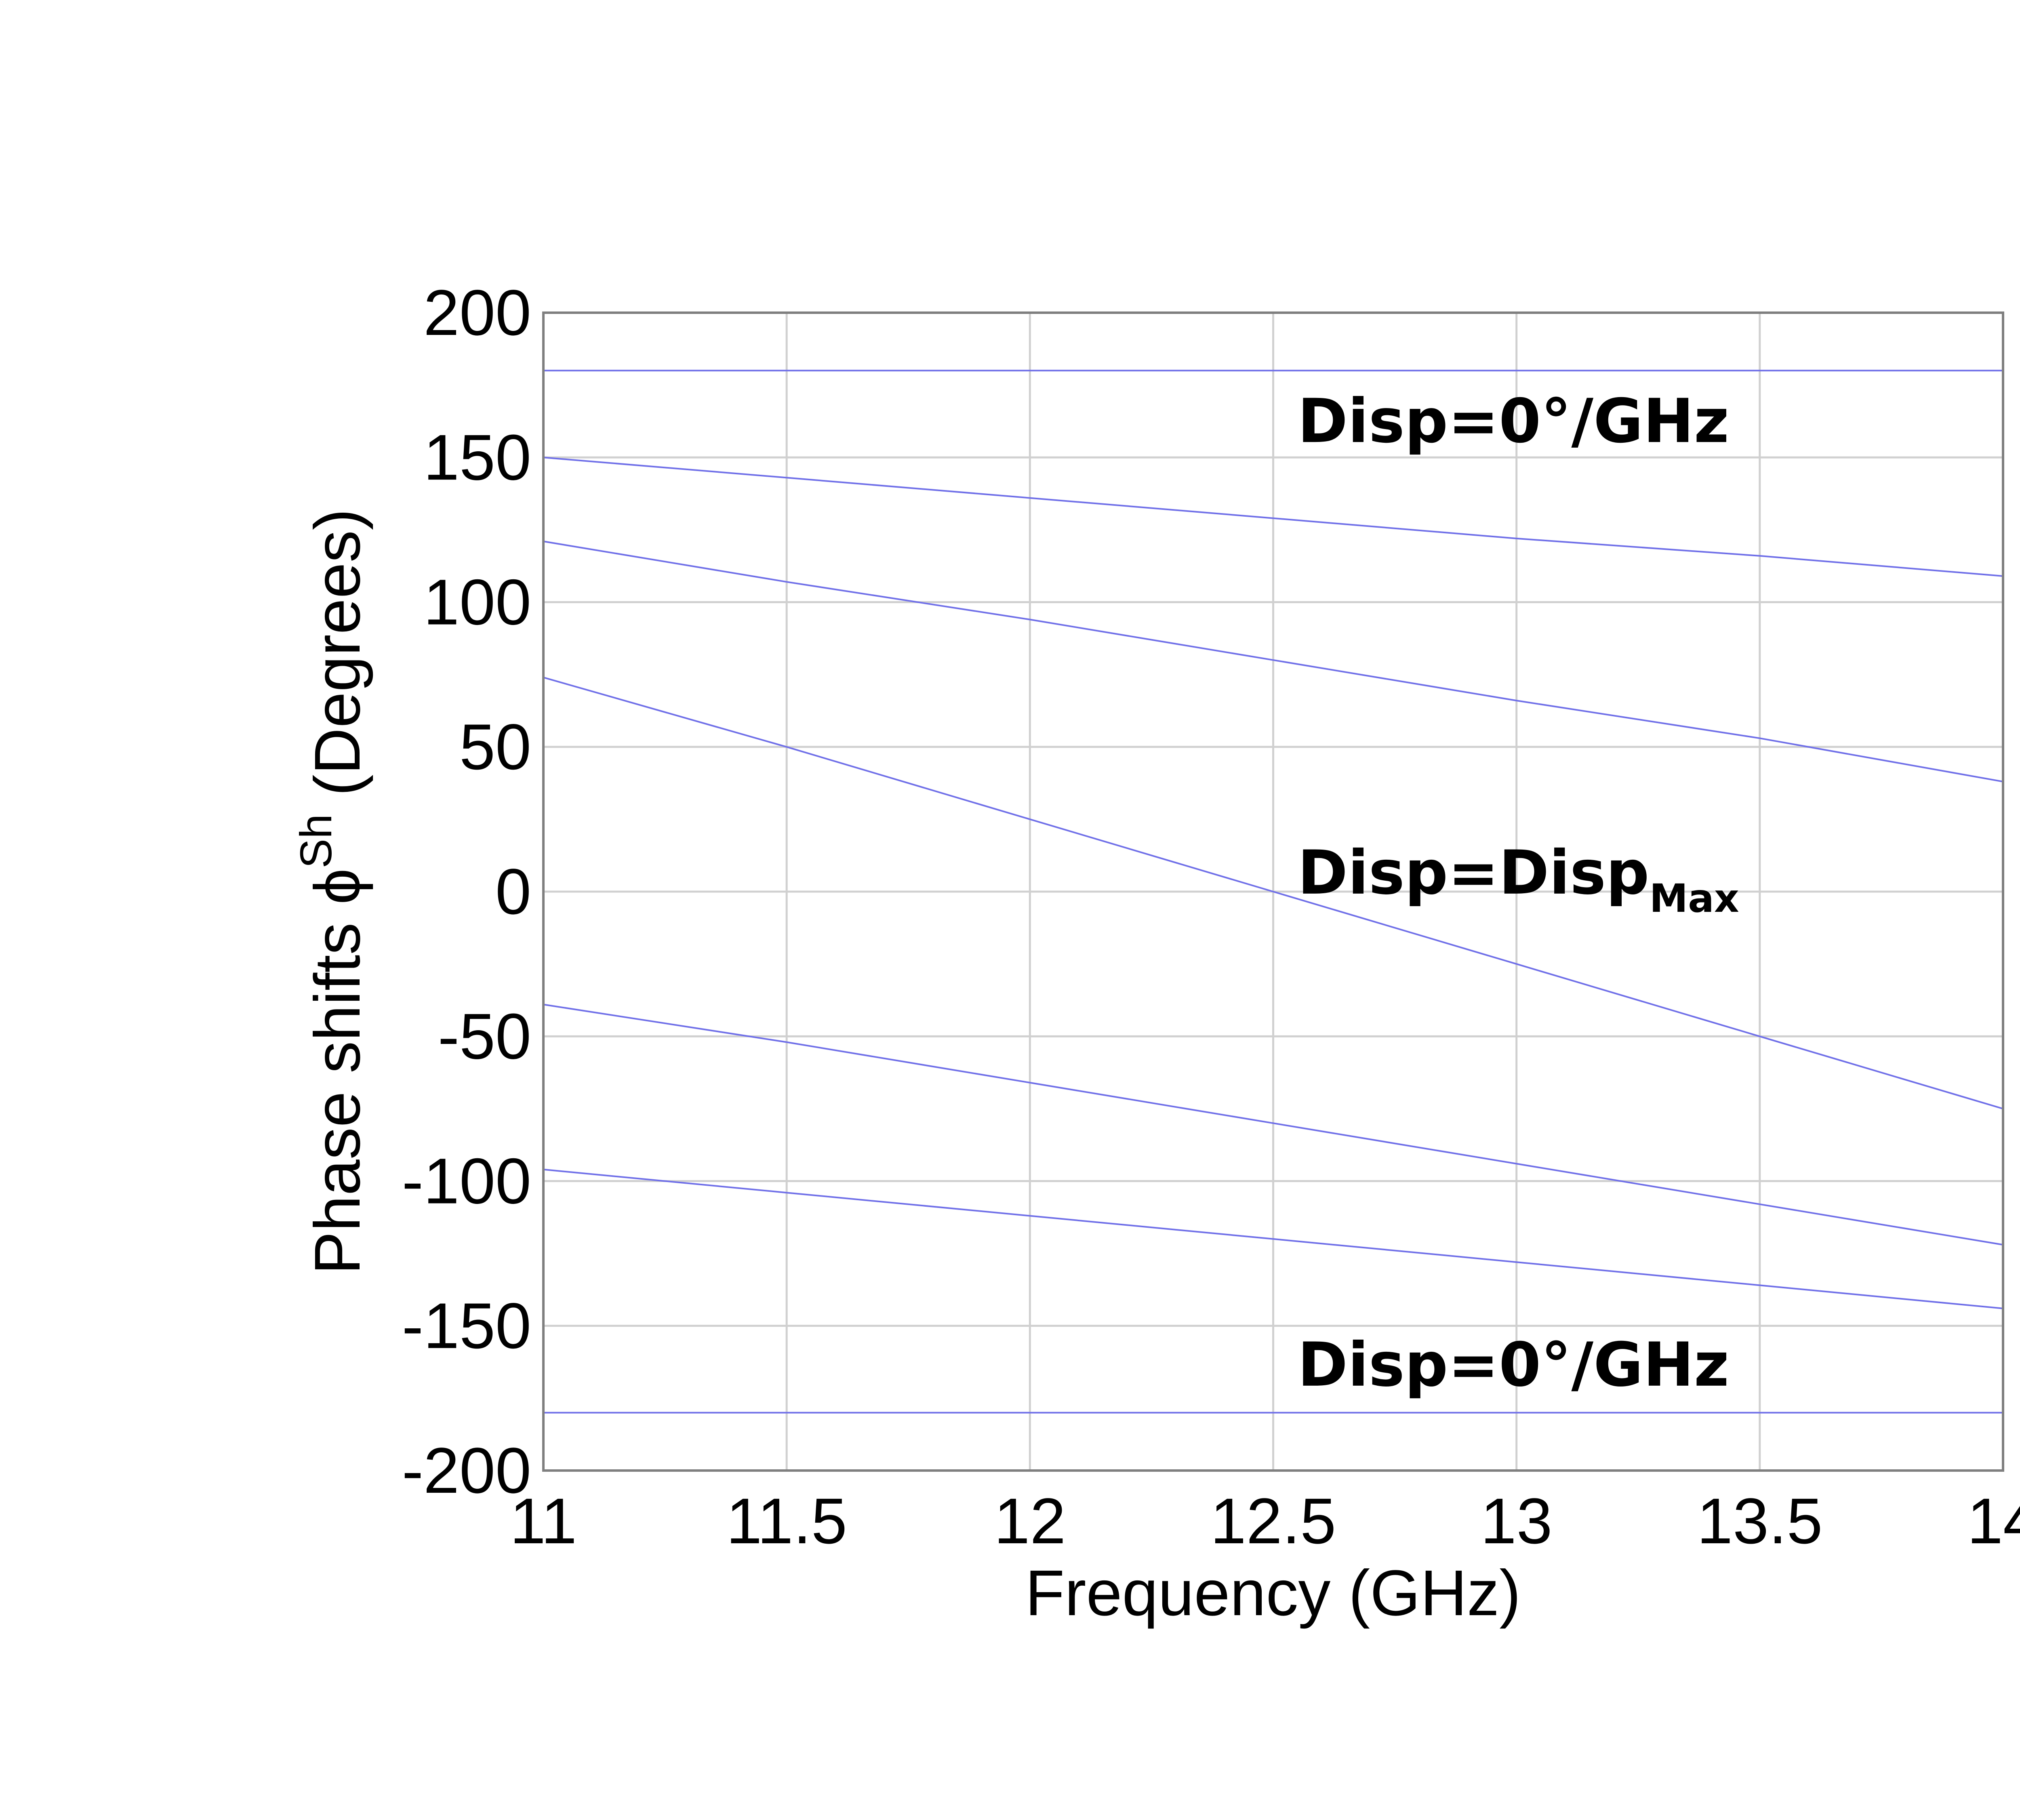  Describe the element at coordinates (1759, 1521) in the screenshot. I see `x-tick-label-5: 13.5` at that location.